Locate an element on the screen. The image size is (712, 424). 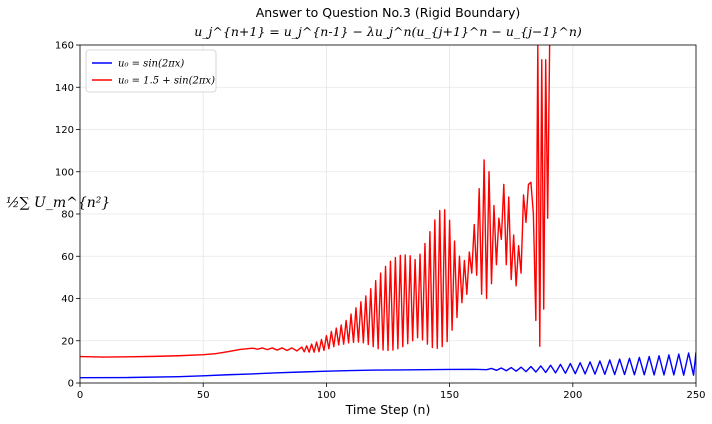
y-tick-label: 80 is located at coordinates (67, 215).